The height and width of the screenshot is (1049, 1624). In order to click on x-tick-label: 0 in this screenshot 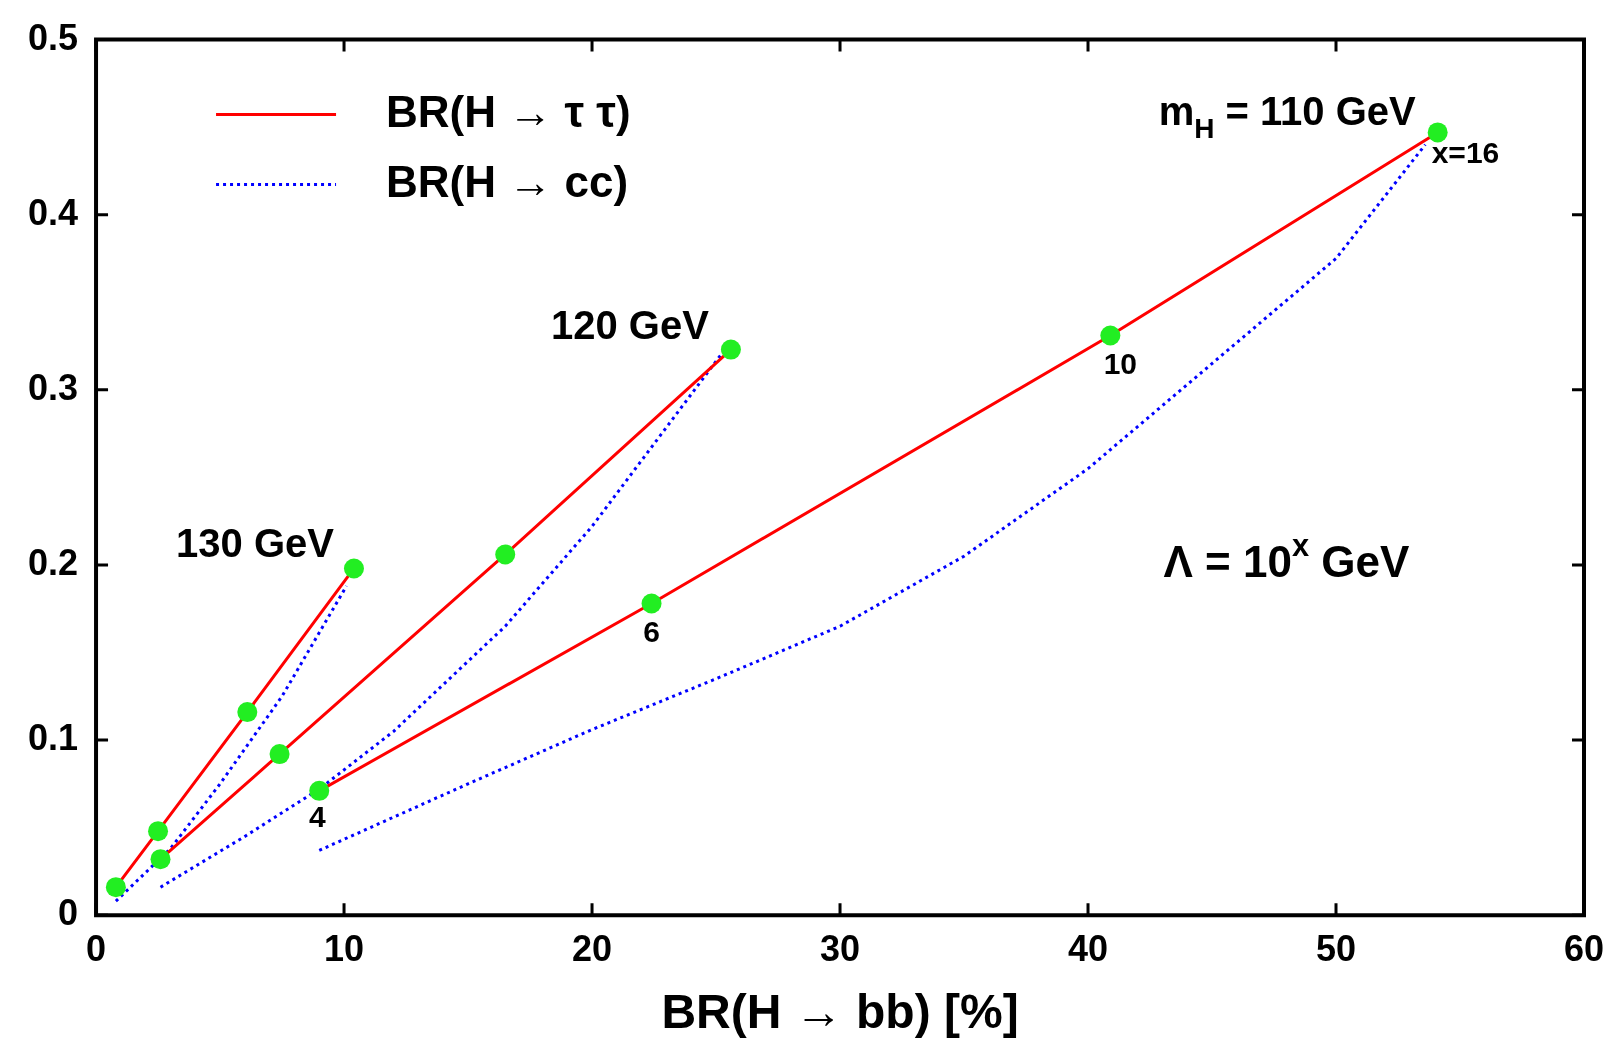, I will do `click(96, 948)`.